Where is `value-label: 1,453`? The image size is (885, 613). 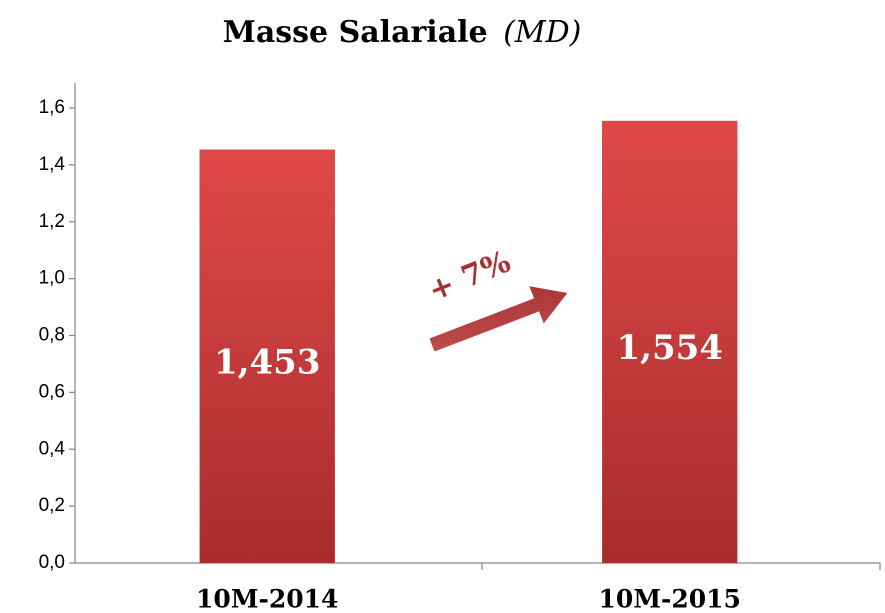 value-label: 1,453 is located at coordinates (267, 362).